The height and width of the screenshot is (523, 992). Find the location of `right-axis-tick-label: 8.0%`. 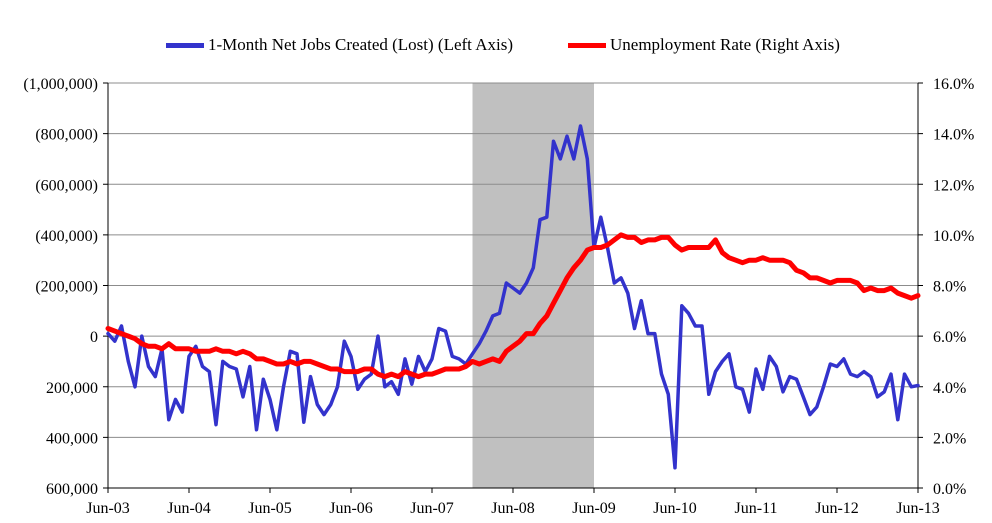

right-axis-tick-label: 8.0% is located at coordinates (949, 287).